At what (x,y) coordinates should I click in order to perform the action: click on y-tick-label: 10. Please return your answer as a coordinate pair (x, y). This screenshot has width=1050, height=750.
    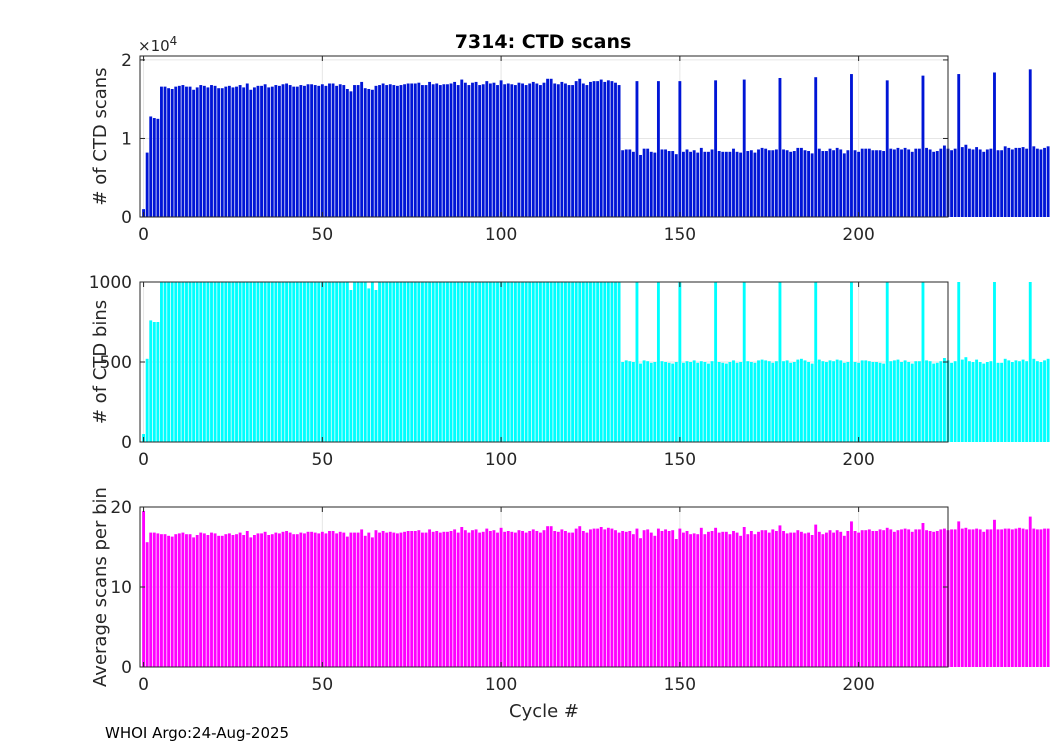
    Looking at the image, I should click on (121, 588).